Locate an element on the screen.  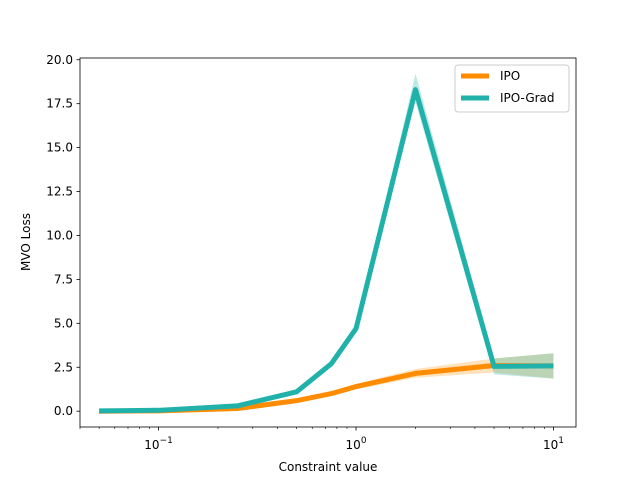
x-tick-label: 10⁰ is located at coordinates (356, 444).